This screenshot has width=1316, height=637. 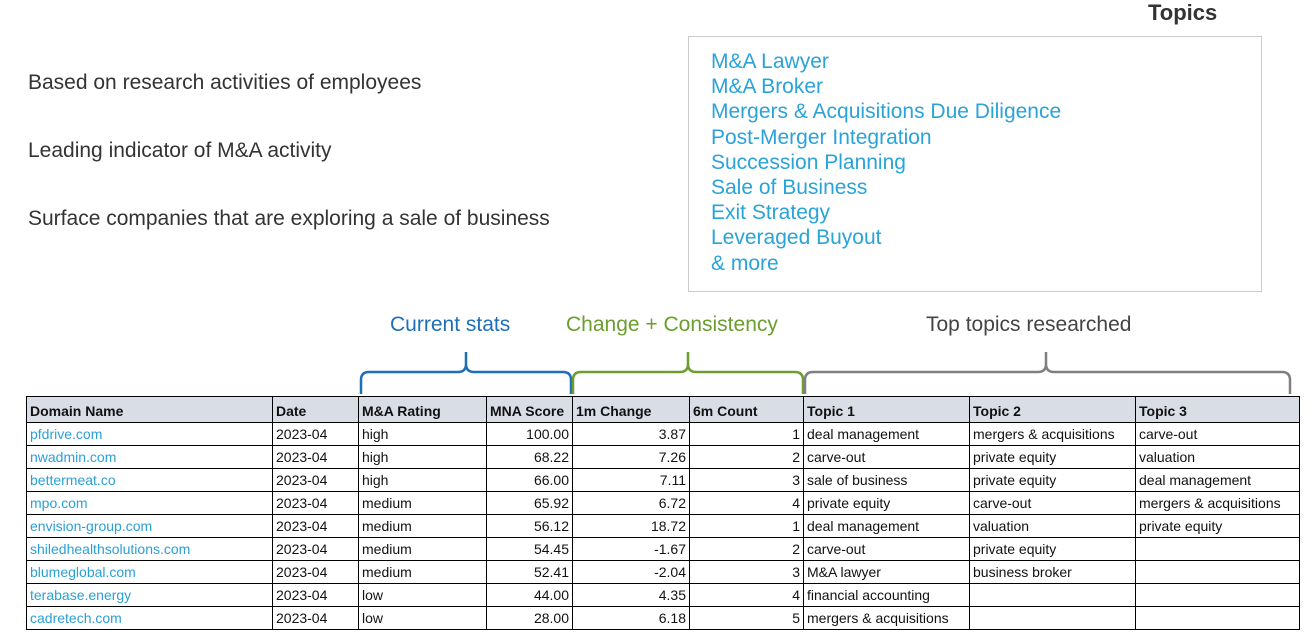 What do you see at coordinates (149, 434) in the screenshot?
I see `domain-cell: pfdrive.com` at bounding box center [149, 434].